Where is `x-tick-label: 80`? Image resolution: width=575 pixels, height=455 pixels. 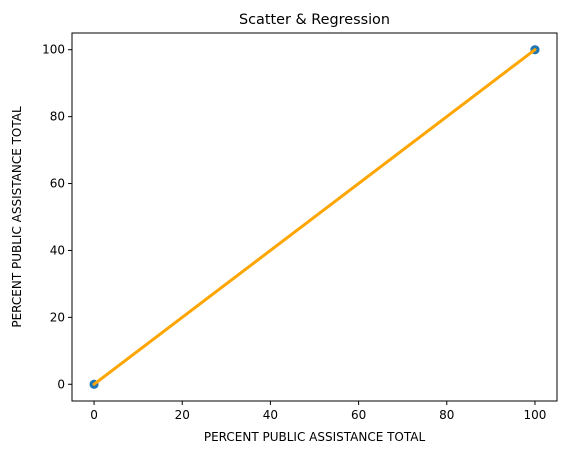 x-tick-label: 80 is located at coordinates (446, 415).